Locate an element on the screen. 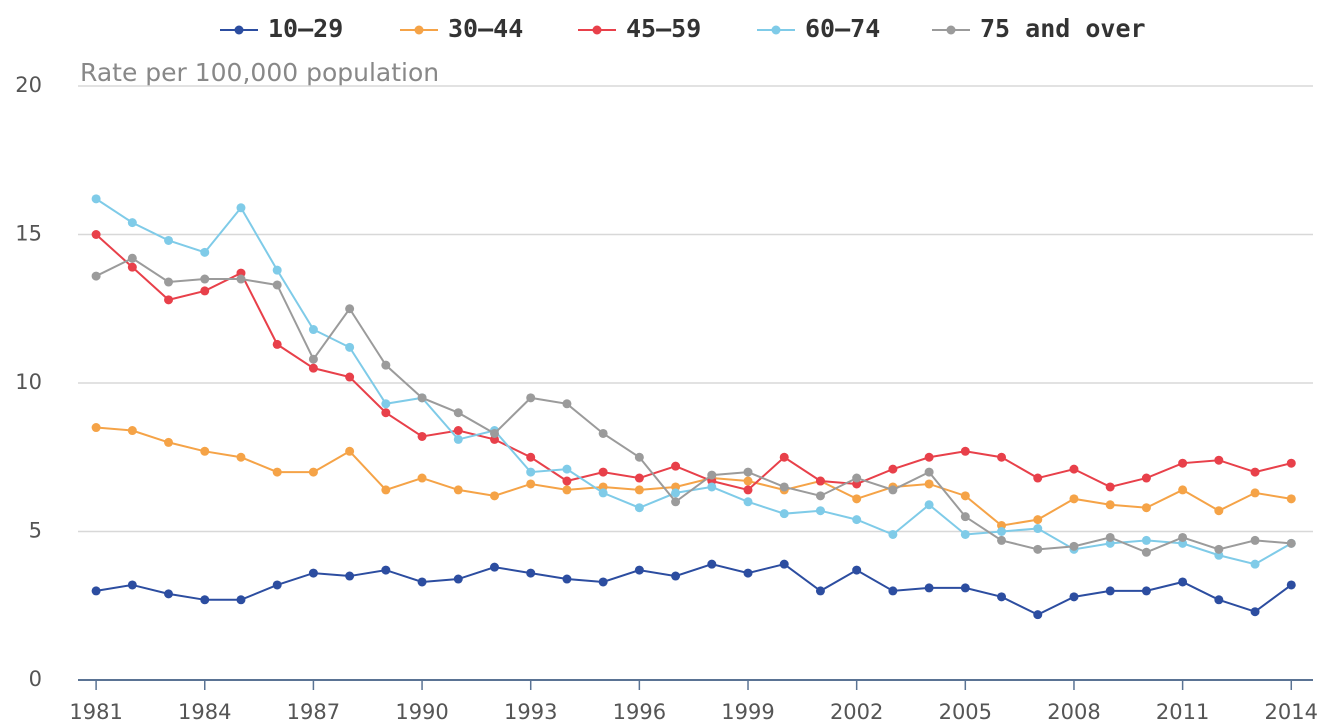  x-tick-label: 2014 is located at coordinates (1291, 712).